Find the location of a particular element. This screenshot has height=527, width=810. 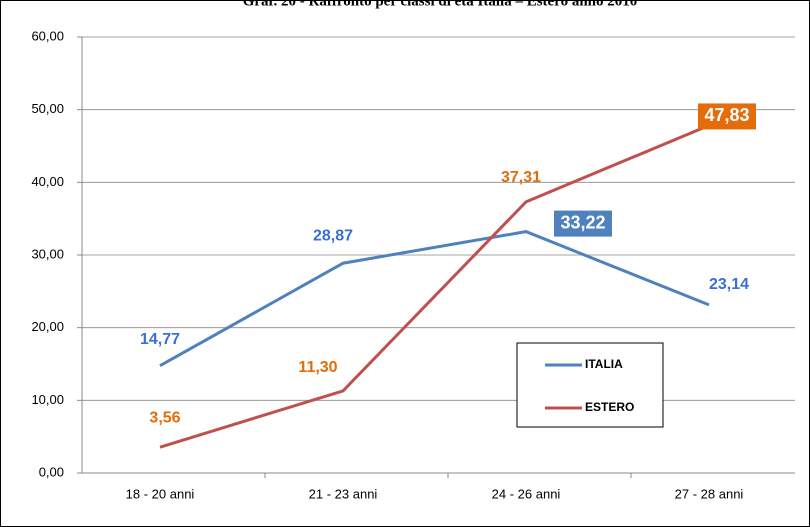

legend-label: ITALIA is located at coordinates (604, 364).